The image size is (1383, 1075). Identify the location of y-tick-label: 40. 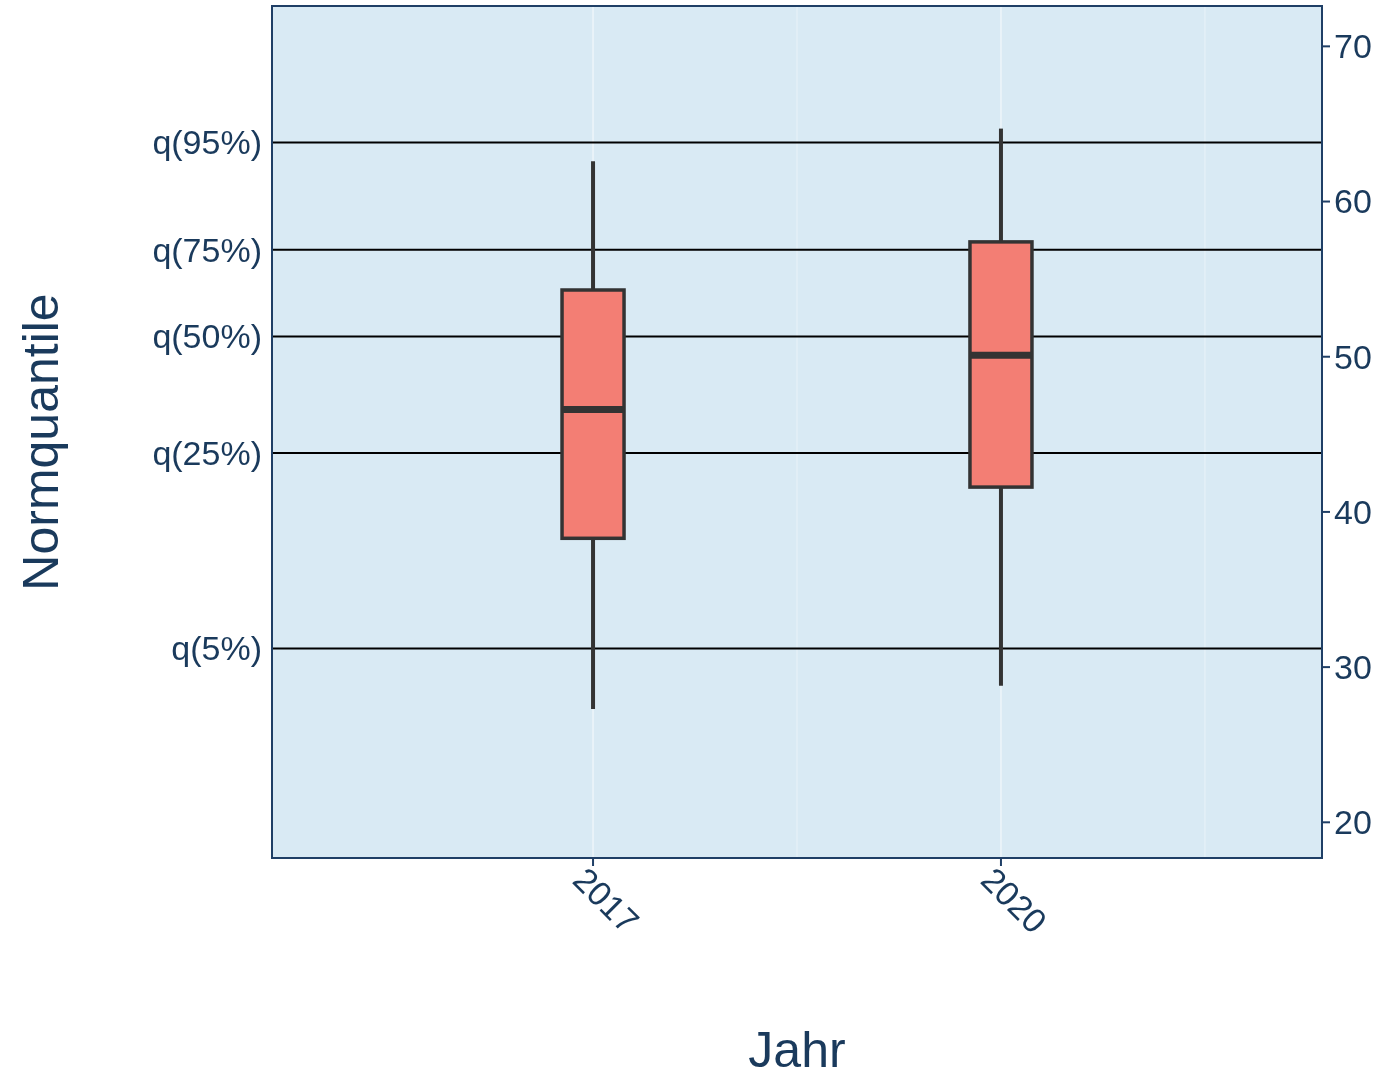
(1353, 511).